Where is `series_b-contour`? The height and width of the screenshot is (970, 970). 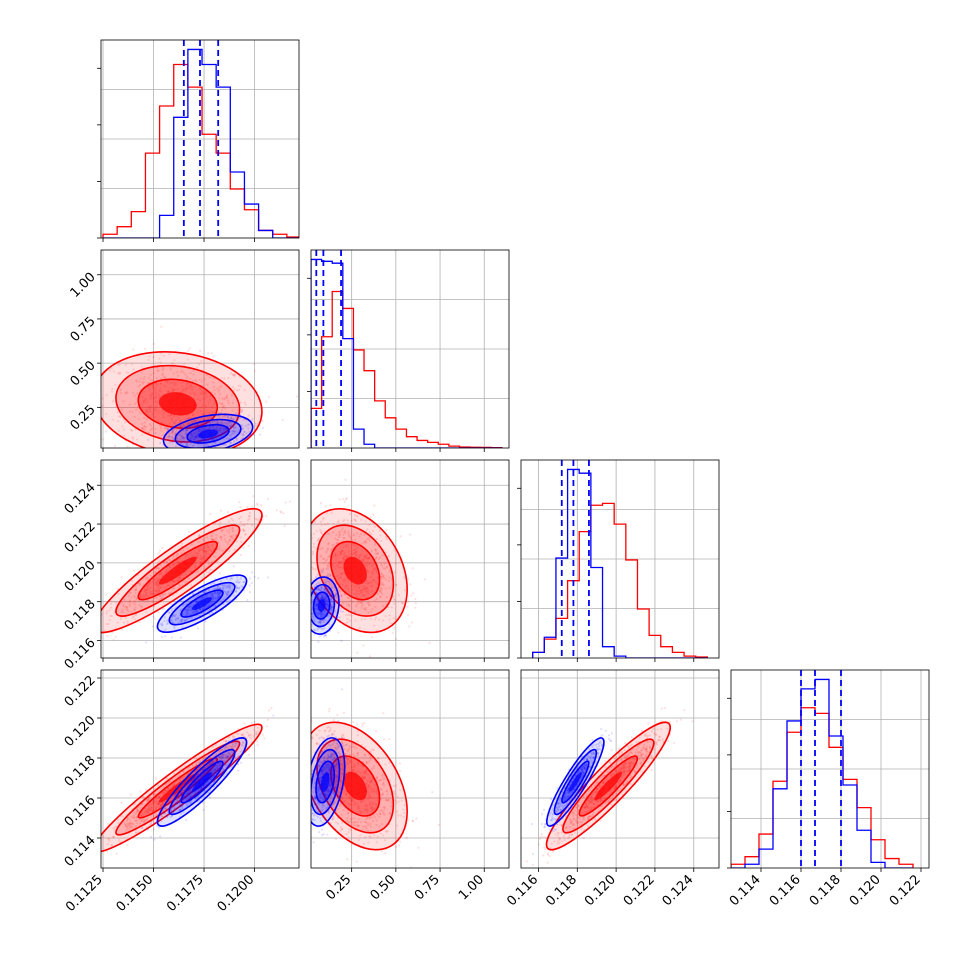 series_b-contour is located at coordinates (321, 605).